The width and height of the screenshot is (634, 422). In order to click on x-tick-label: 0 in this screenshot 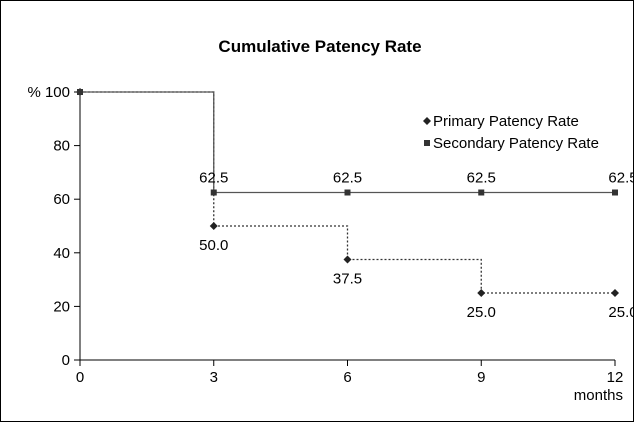, I will do `click(80, 377)`.